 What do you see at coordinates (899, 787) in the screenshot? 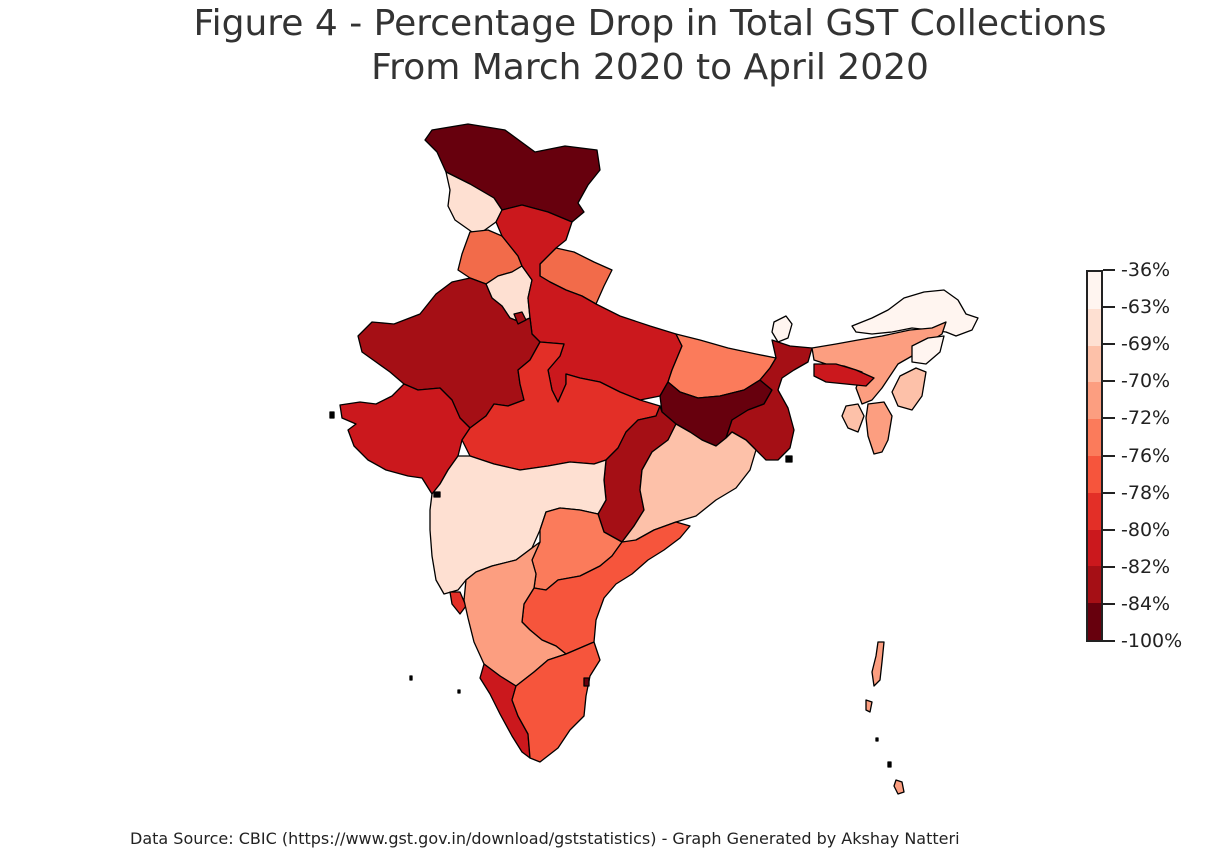
I see `region-nicobar-islands: Andaman & Nicobar` at bounding box center [899, 787].